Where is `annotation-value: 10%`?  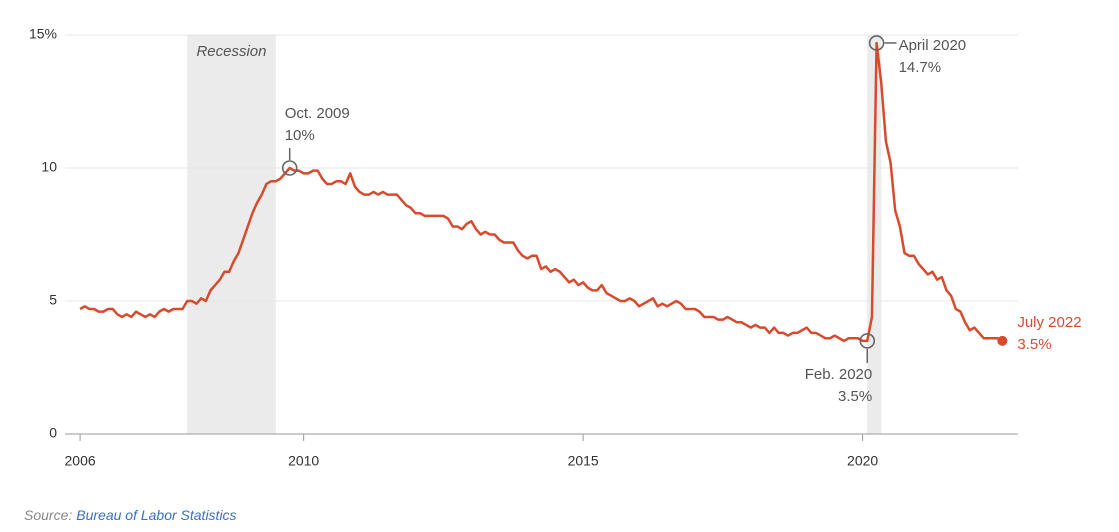
annotation-value: 10% is located at coordinates (300, 135).